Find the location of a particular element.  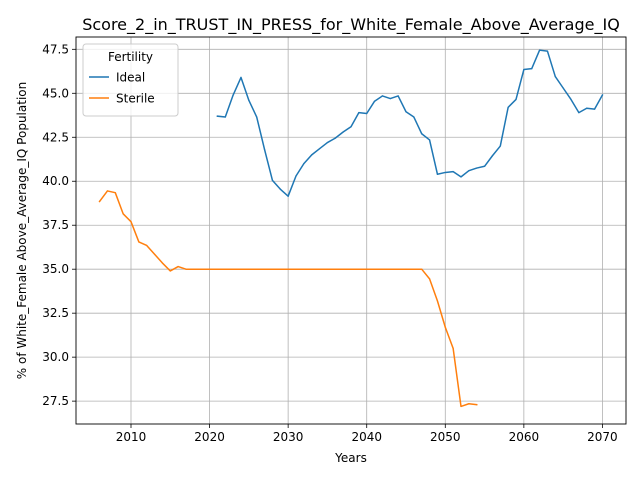

x-tick-label: 2020 is located at coordinates (209, 437).